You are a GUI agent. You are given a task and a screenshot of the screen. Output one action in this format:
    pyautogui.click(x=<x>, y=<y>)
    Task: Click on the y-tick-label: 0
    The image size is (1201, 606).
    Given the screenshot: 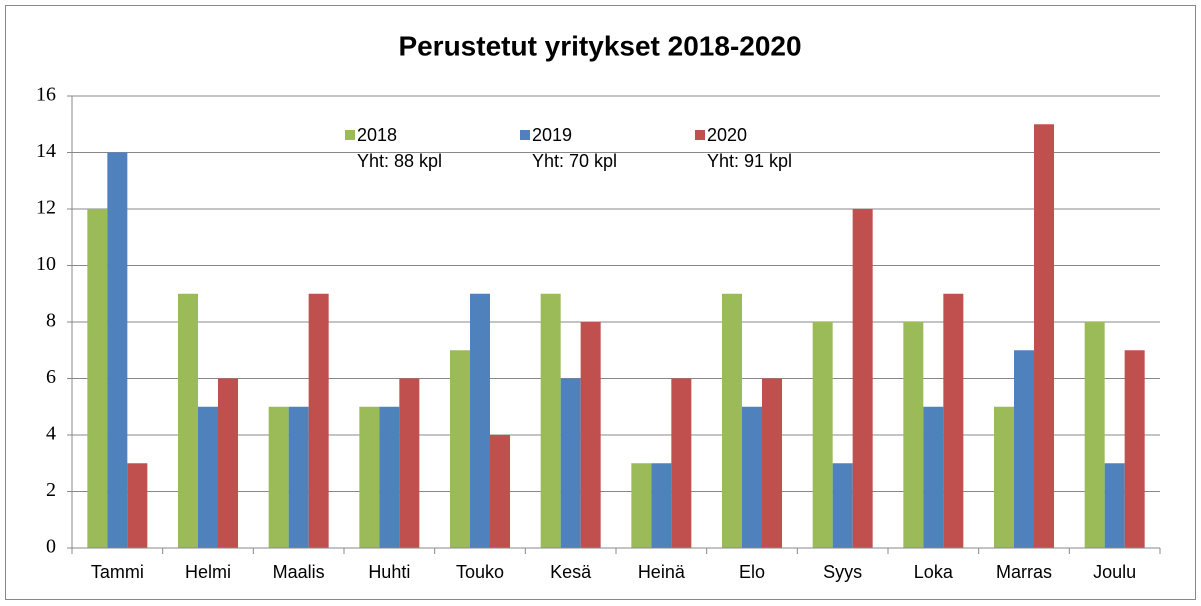 What is the action you would take?
    pyautogui.click(x=51, y=547)
    